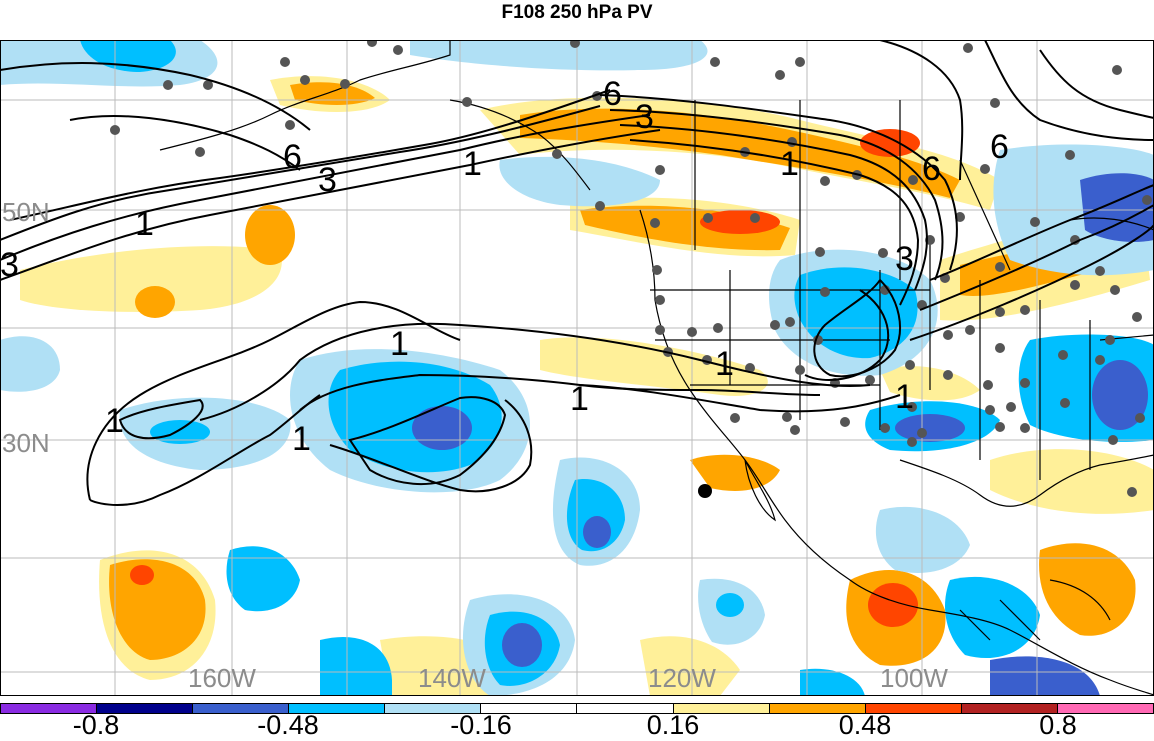 The image size is (1154, 741). Describe the element at coordinates (577, 12) in the screenshot. I see `map-title: F108 250 hPa PV` at that location.